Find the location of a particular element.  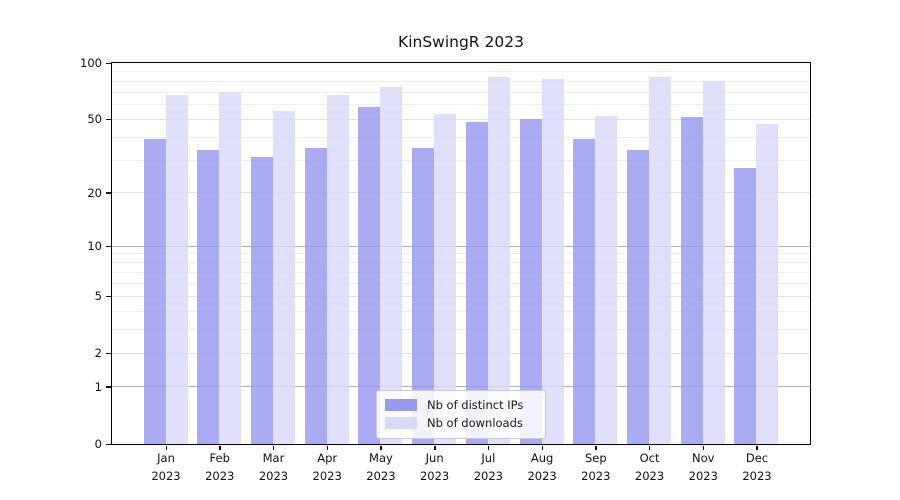

y-tick-label: 10 is located at coordinates (94, 246).